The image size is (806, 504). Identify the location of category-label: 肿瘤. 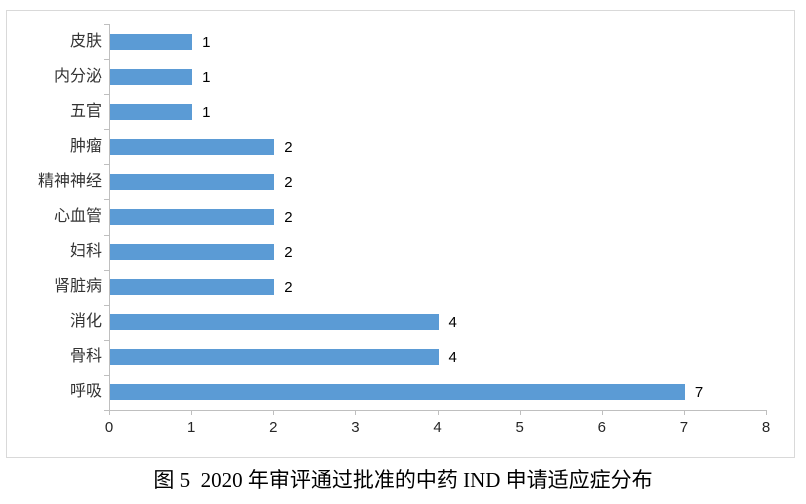
(85, 146).